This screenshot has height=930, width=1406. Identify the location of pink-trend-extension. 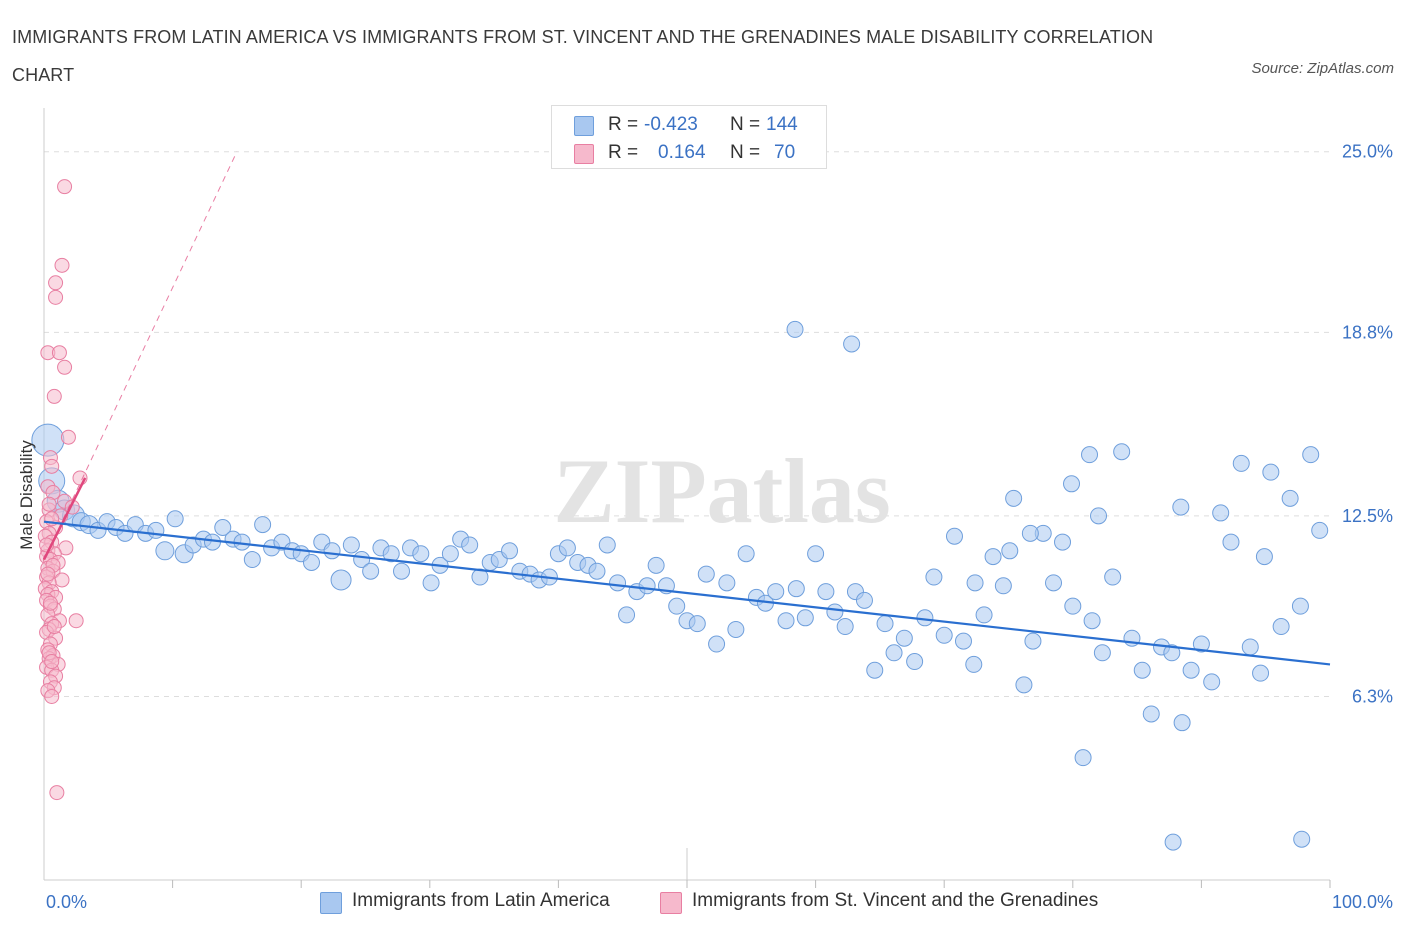
(140, 355).